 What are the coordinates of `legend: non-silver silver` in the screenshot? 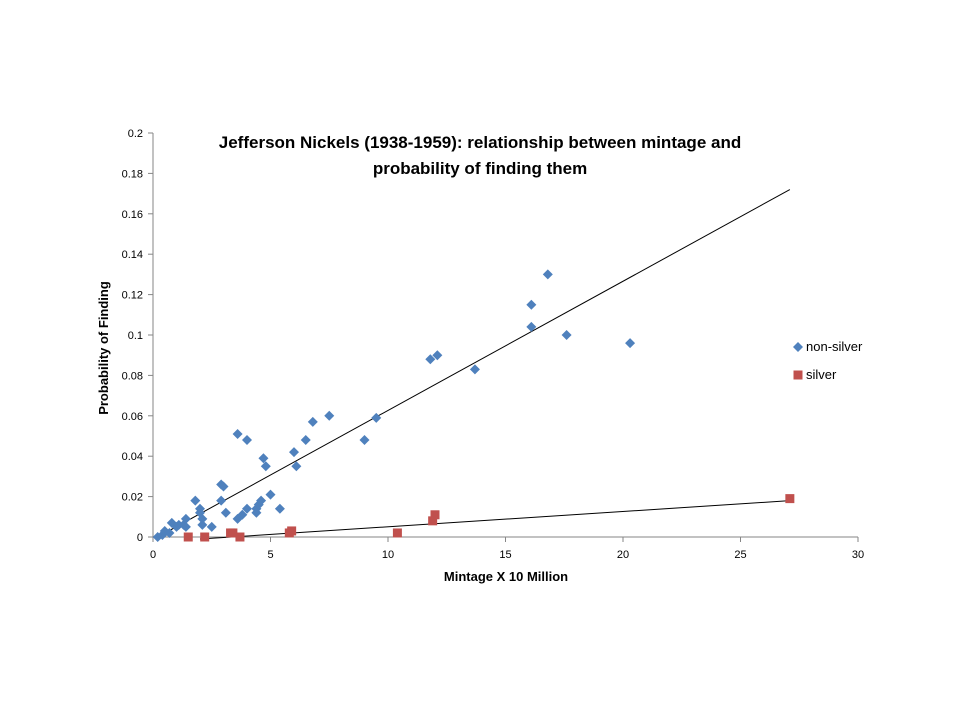 It's located at (828, 360).